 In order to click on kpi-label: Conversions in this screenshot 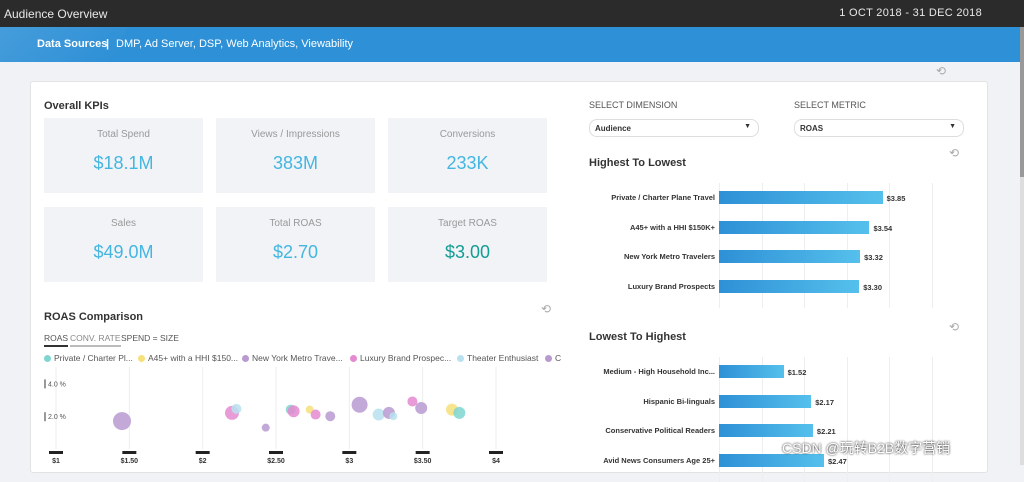, I will do `click(467, 134)`.